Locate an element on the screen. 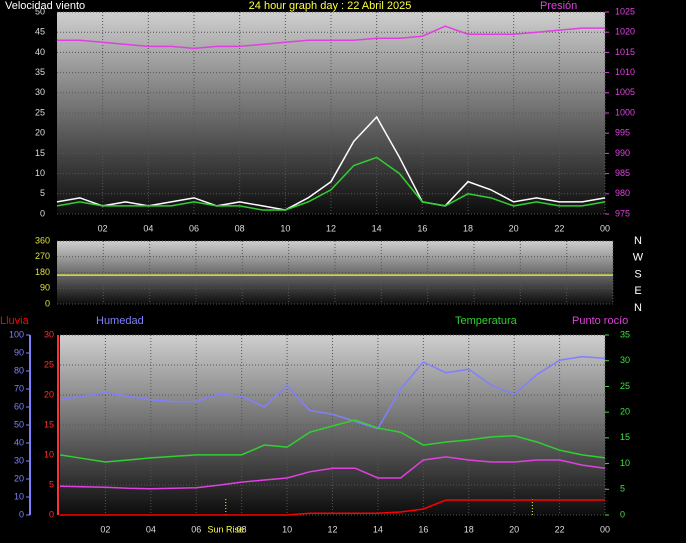 Image resolution: width=686 pixels, height=543 pixels. y-tick-label: 975 is located at coordinates (622, 213).